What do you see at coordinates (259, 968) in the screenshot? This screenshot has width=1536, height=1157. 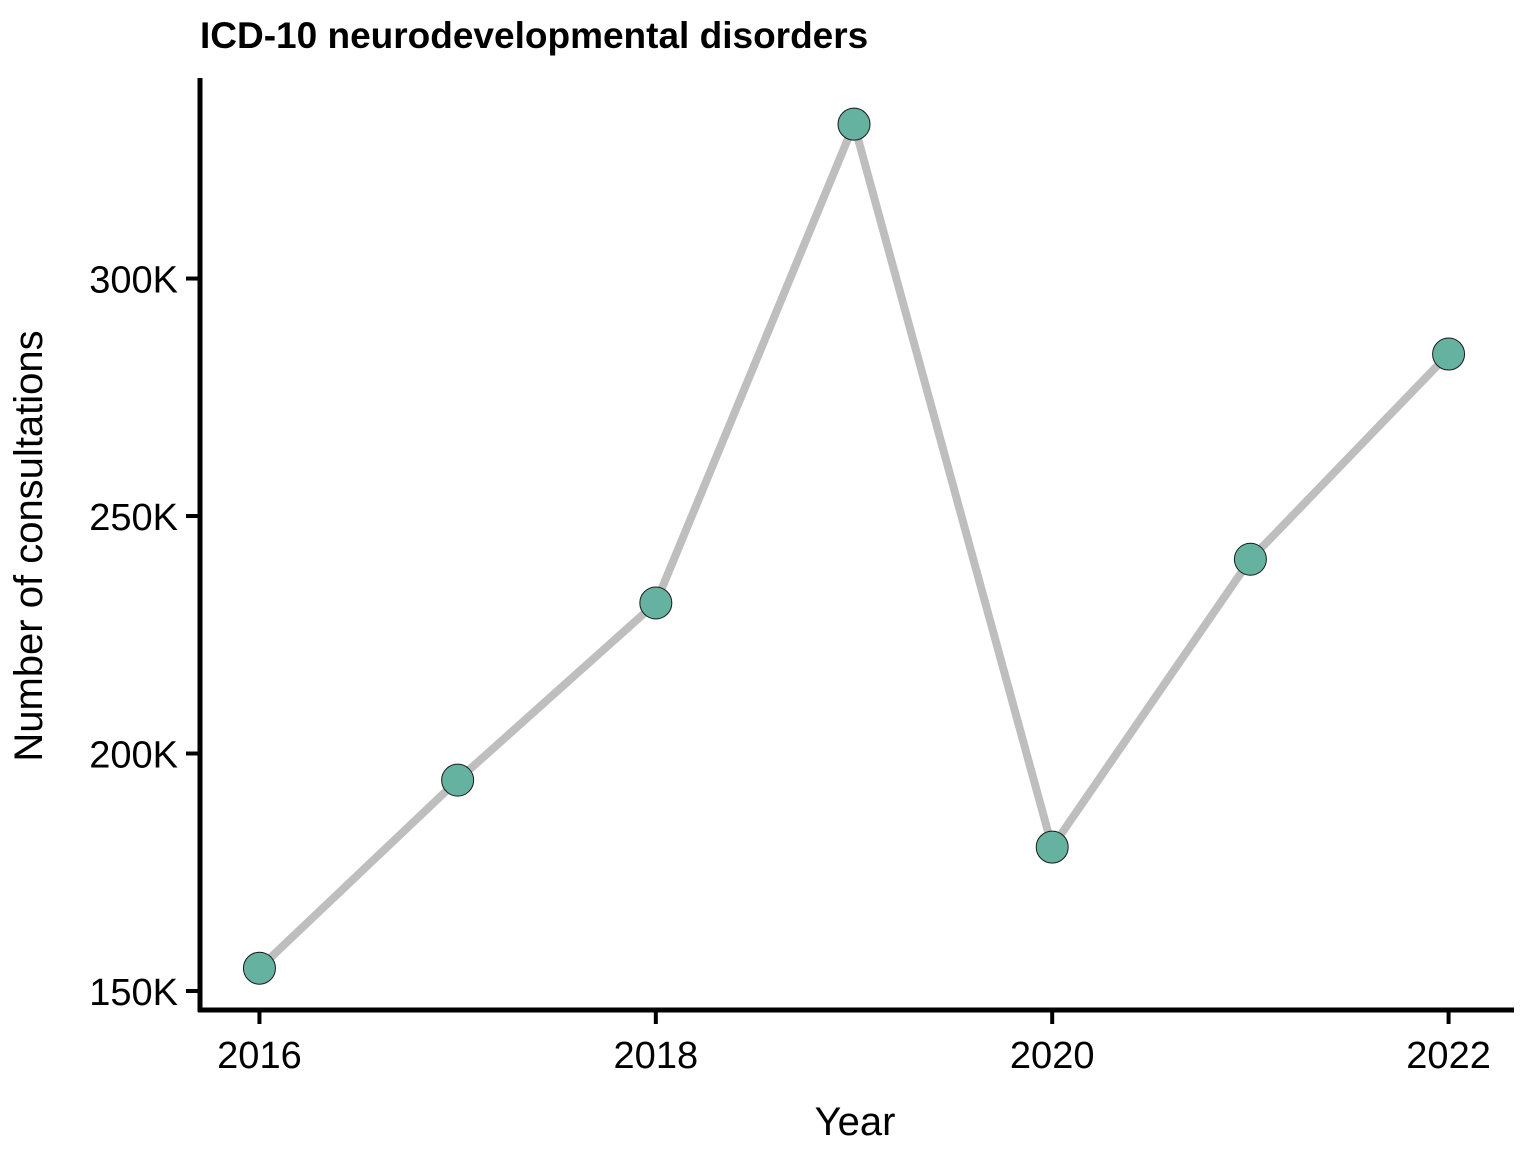 I see `data-point-2016` at bounding box center [259, 968].